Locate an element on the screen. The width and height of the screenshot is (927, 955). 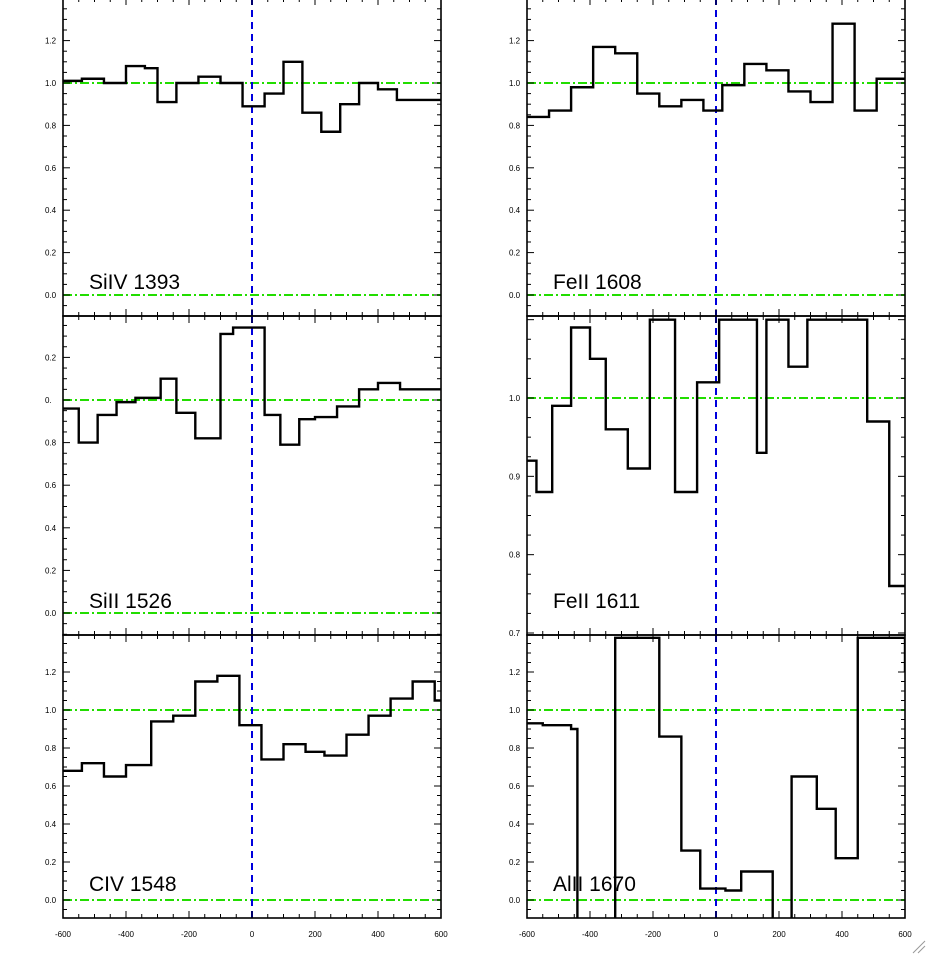
panel-1: 0.0 0.2 0.4 0.6 0.8 1.0 1.2 SiIV 1393 is located at coordinates (243, 158).